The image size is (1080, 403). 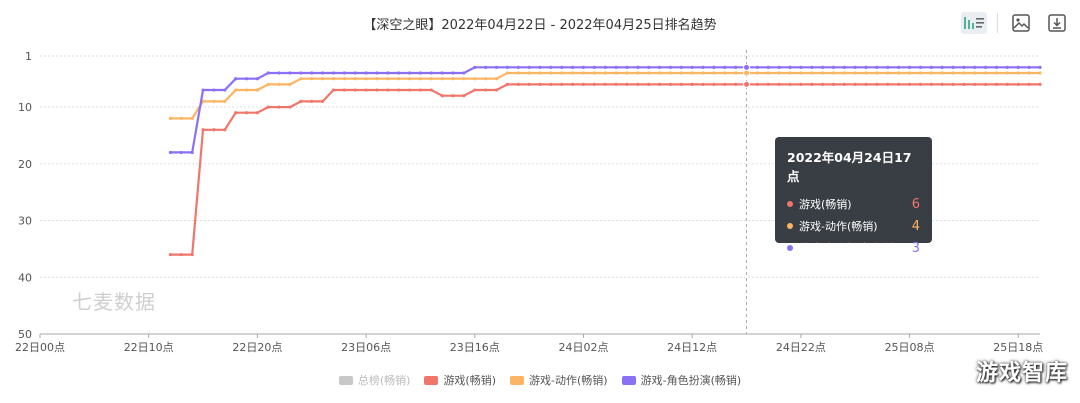 What do you see at coordinates (1021, 373) in the screenshot?
I see `brand-logo-text: 游戏智库` at bounding box center [1021, 373].